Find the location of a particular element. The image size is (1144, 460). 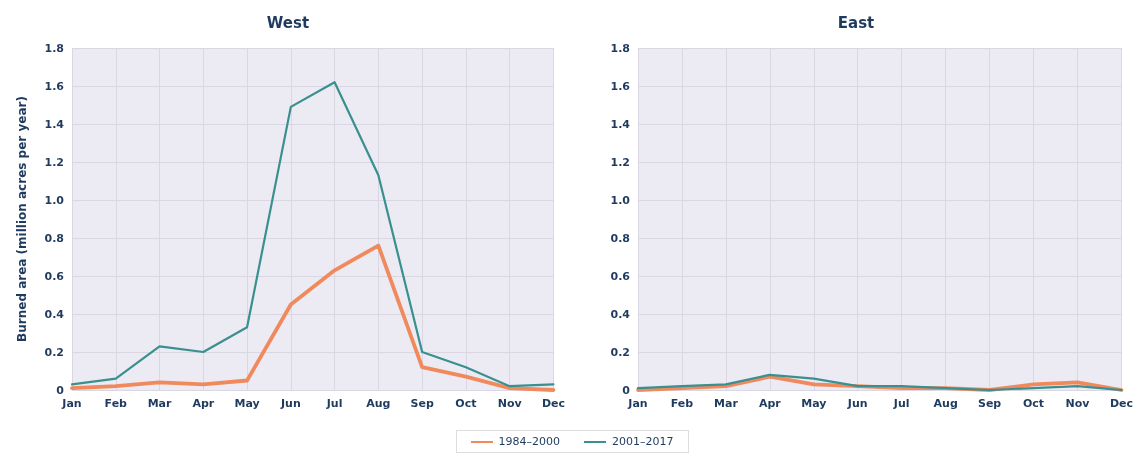

chart-title: West is located at coordinates (288, 22).